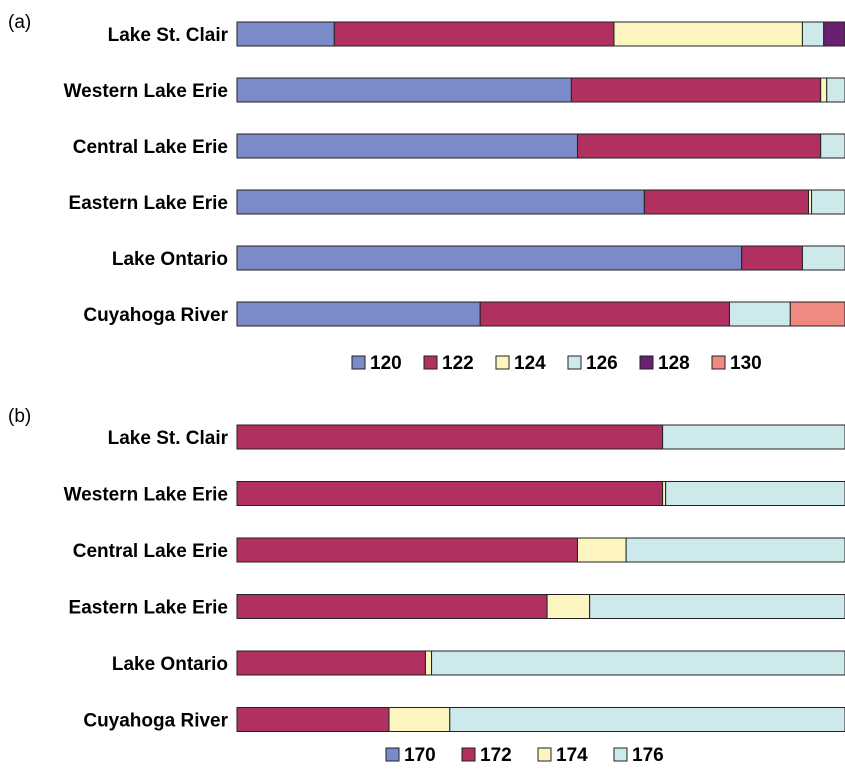 This screenshot has width=845, height=775. I want to click on panel-b-legend-label: 170, so click(420, 755).